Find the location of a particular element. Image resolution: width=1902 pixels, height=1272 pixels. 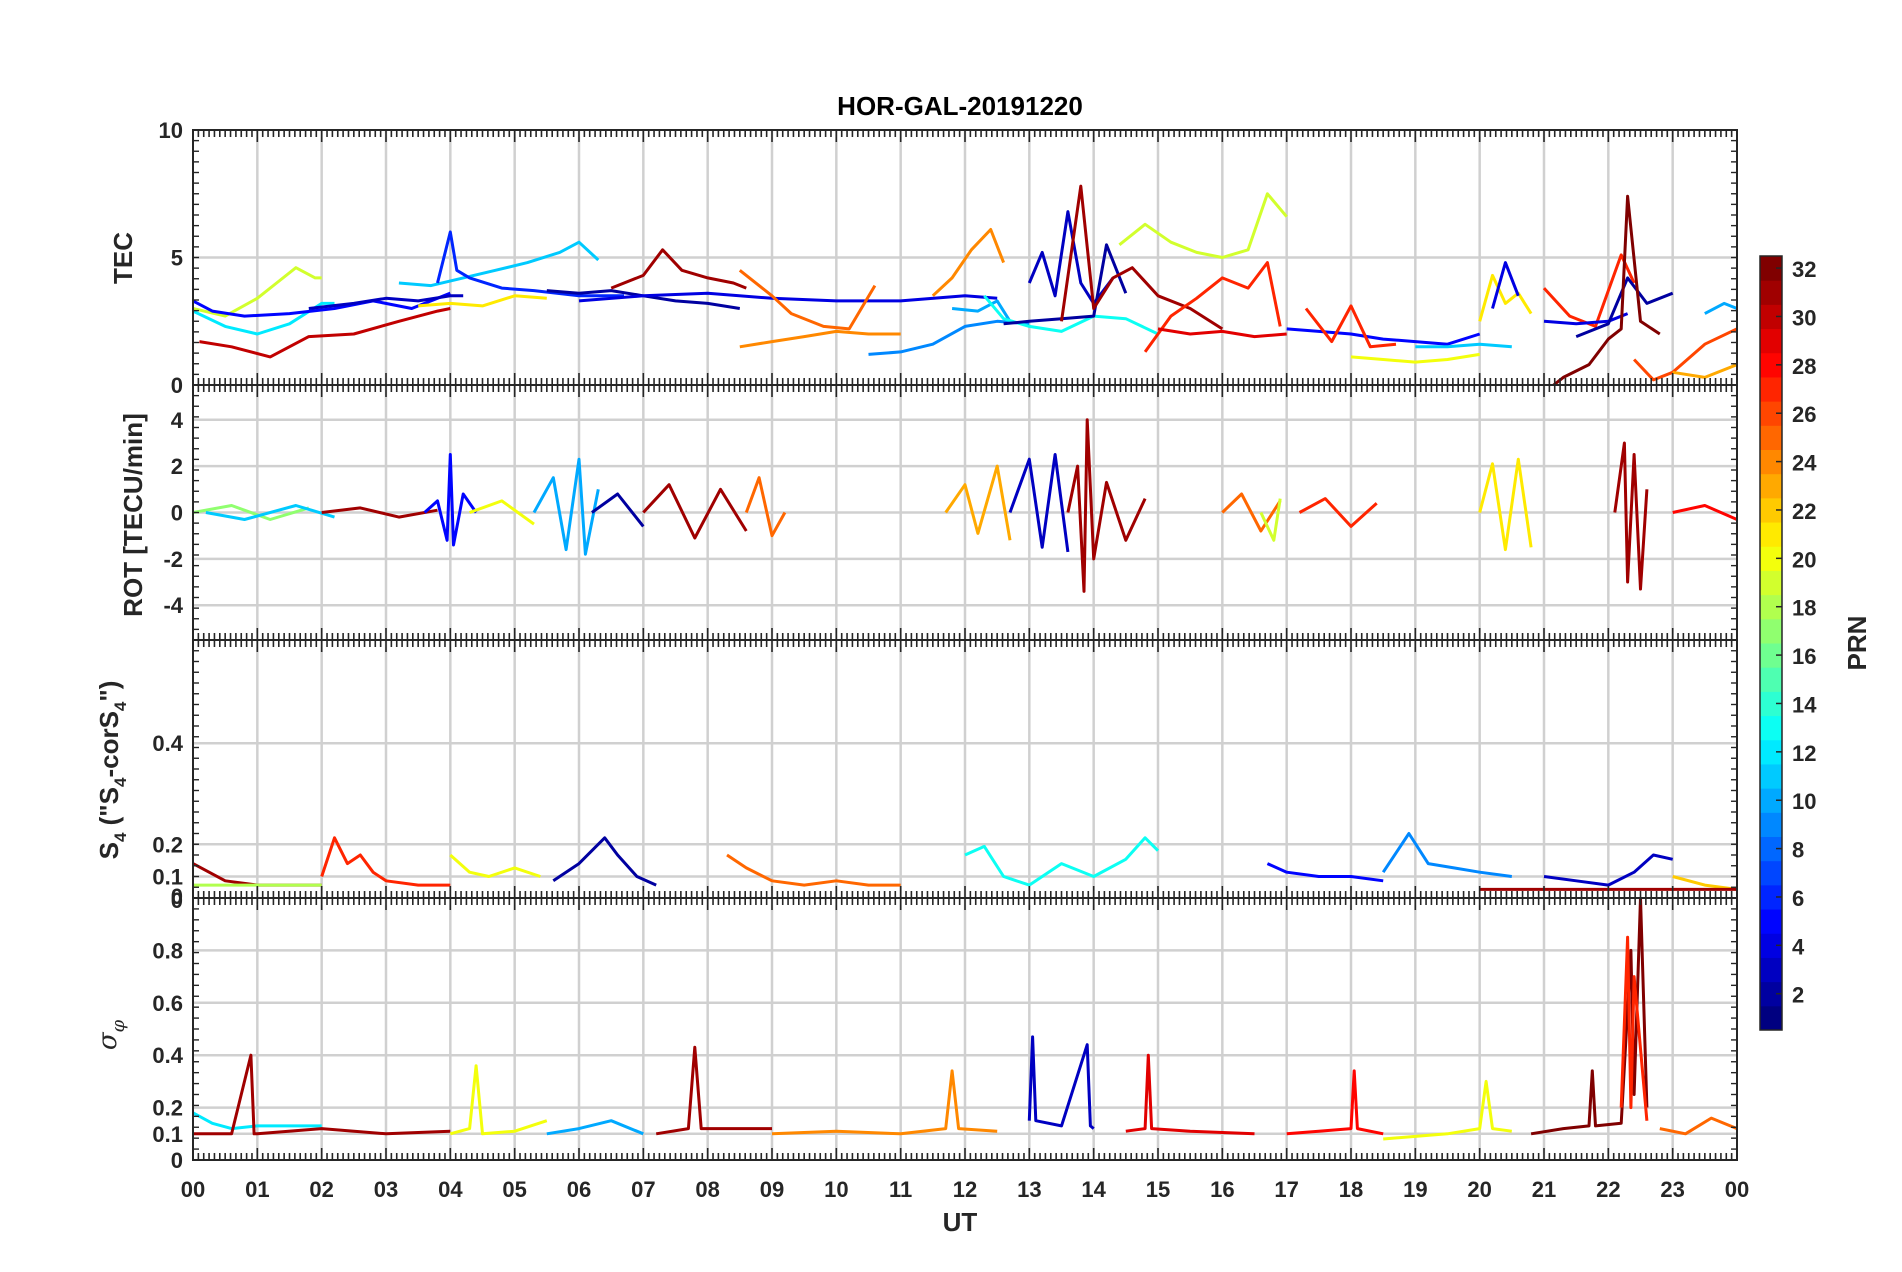

colorbar-tick-label: 20 is located at coordinates (1804, 559).